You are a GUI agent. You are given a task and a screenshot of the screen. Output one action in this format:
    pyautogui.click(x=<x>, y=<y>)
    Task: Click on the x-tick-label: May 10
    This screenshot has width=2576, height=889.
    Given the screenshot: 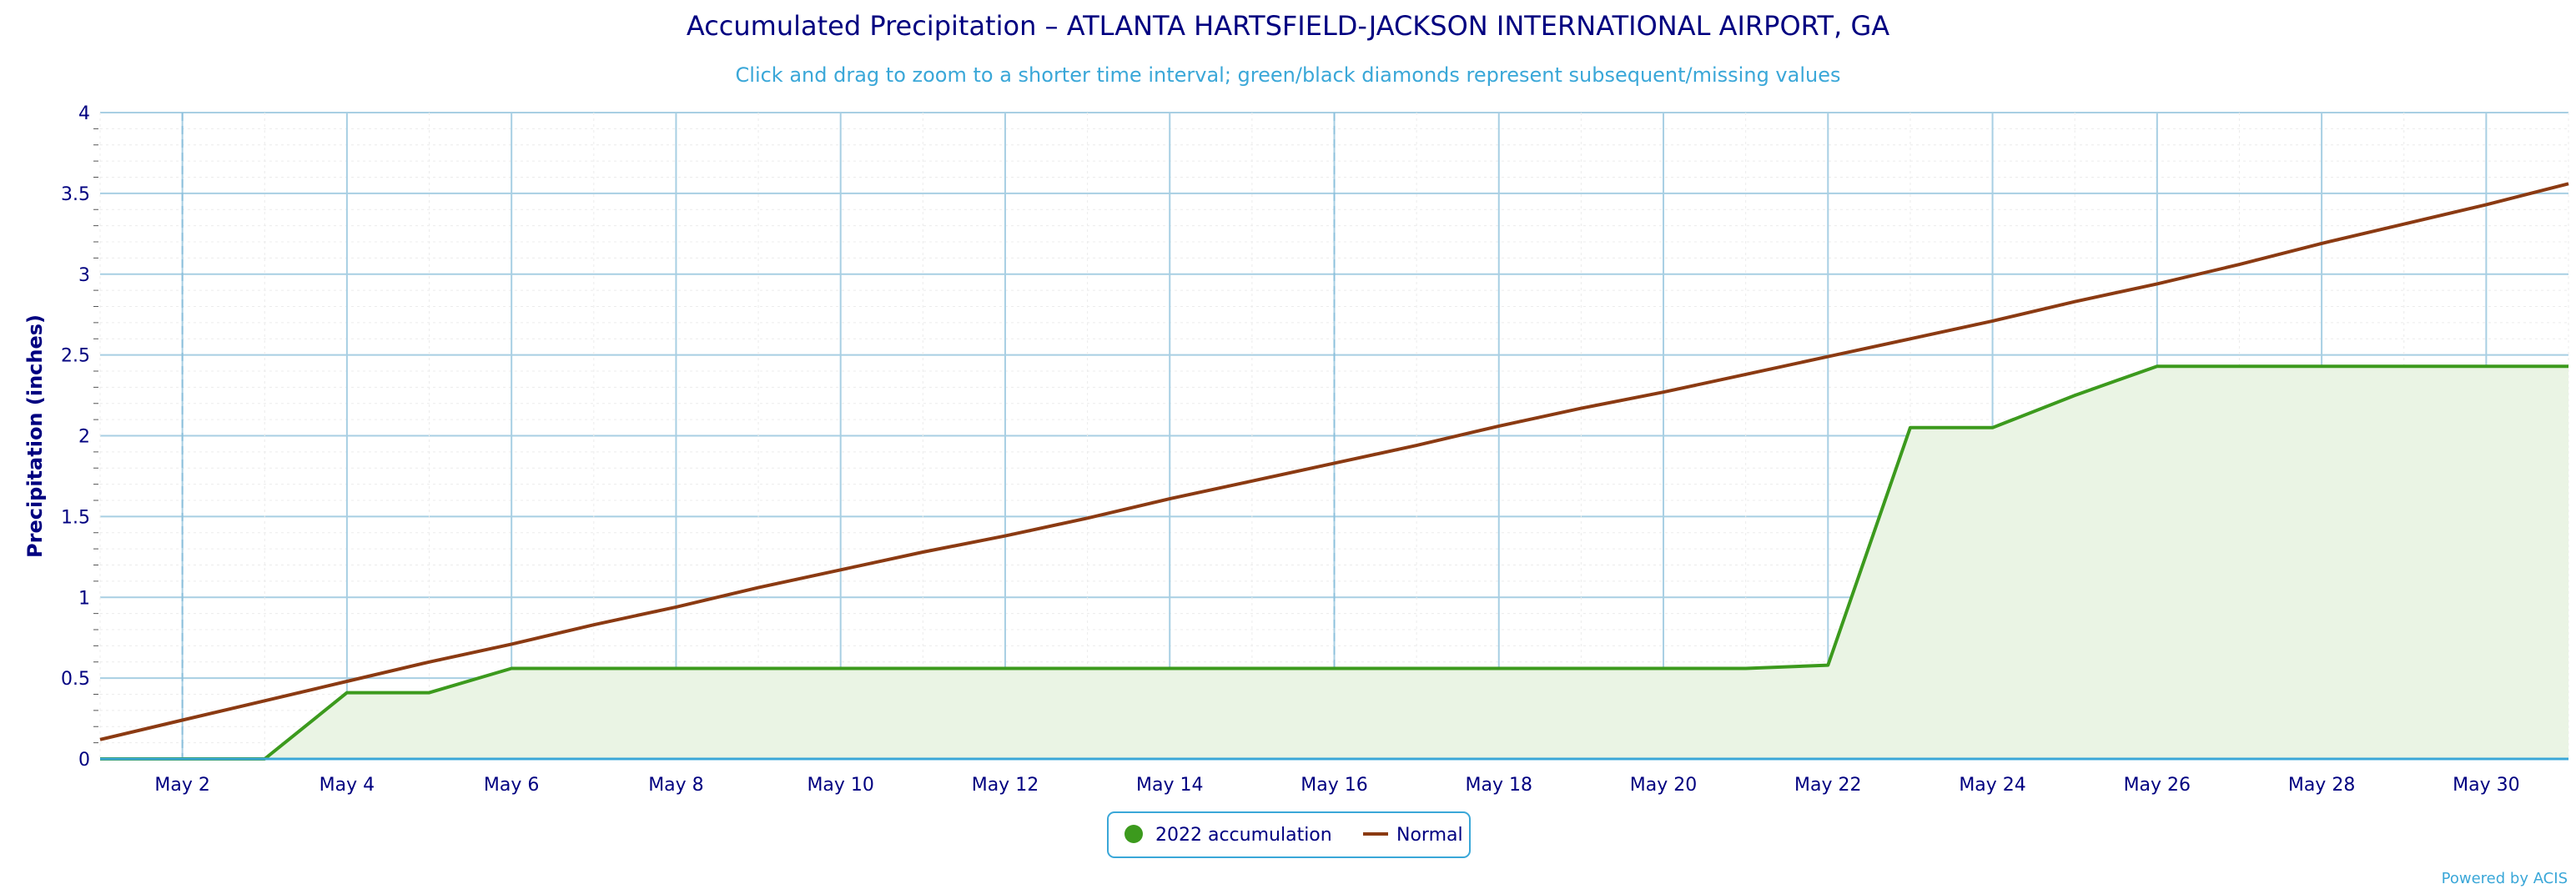 What is the action you would take?
    pyautogui.click(x=840, y=785)
    